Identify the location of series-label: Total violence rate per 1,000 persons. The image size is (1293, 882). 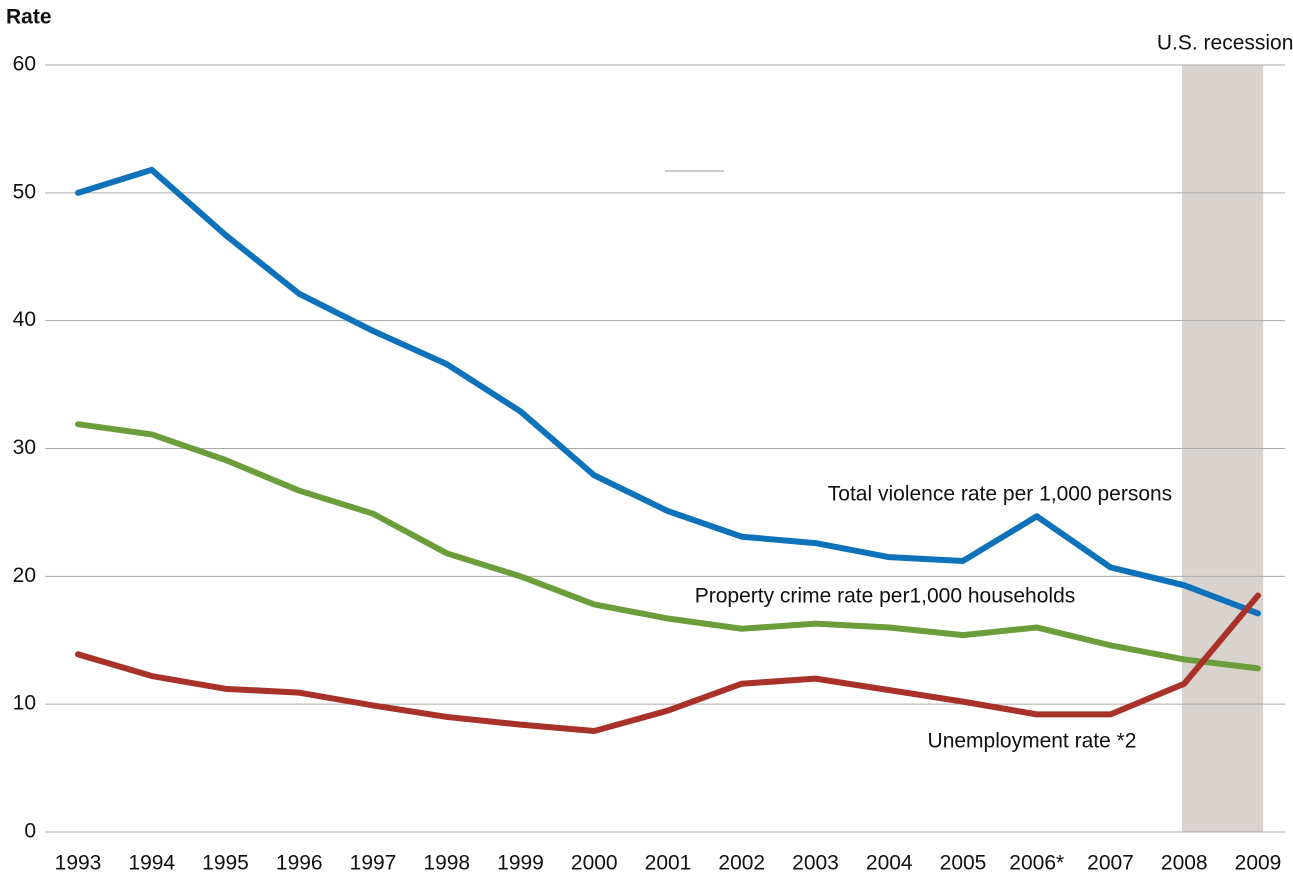
(1000, 494).